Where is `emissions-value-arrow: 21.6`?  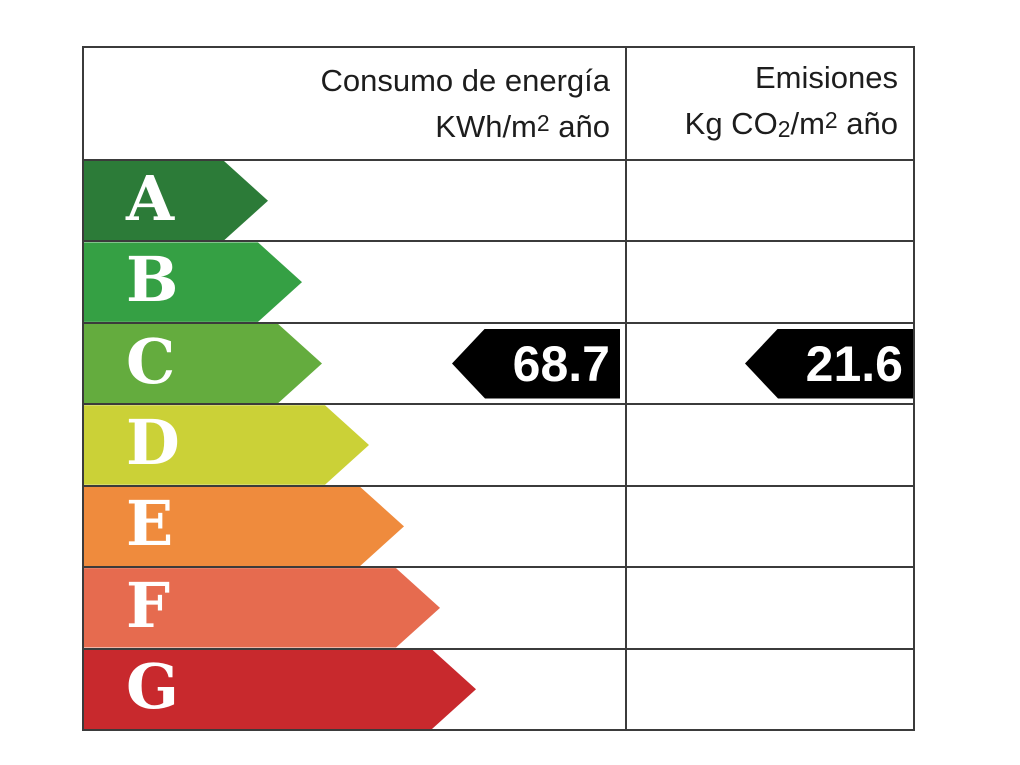
emissions-value-arrow: 21.6 is located at coordinates (829, 363).